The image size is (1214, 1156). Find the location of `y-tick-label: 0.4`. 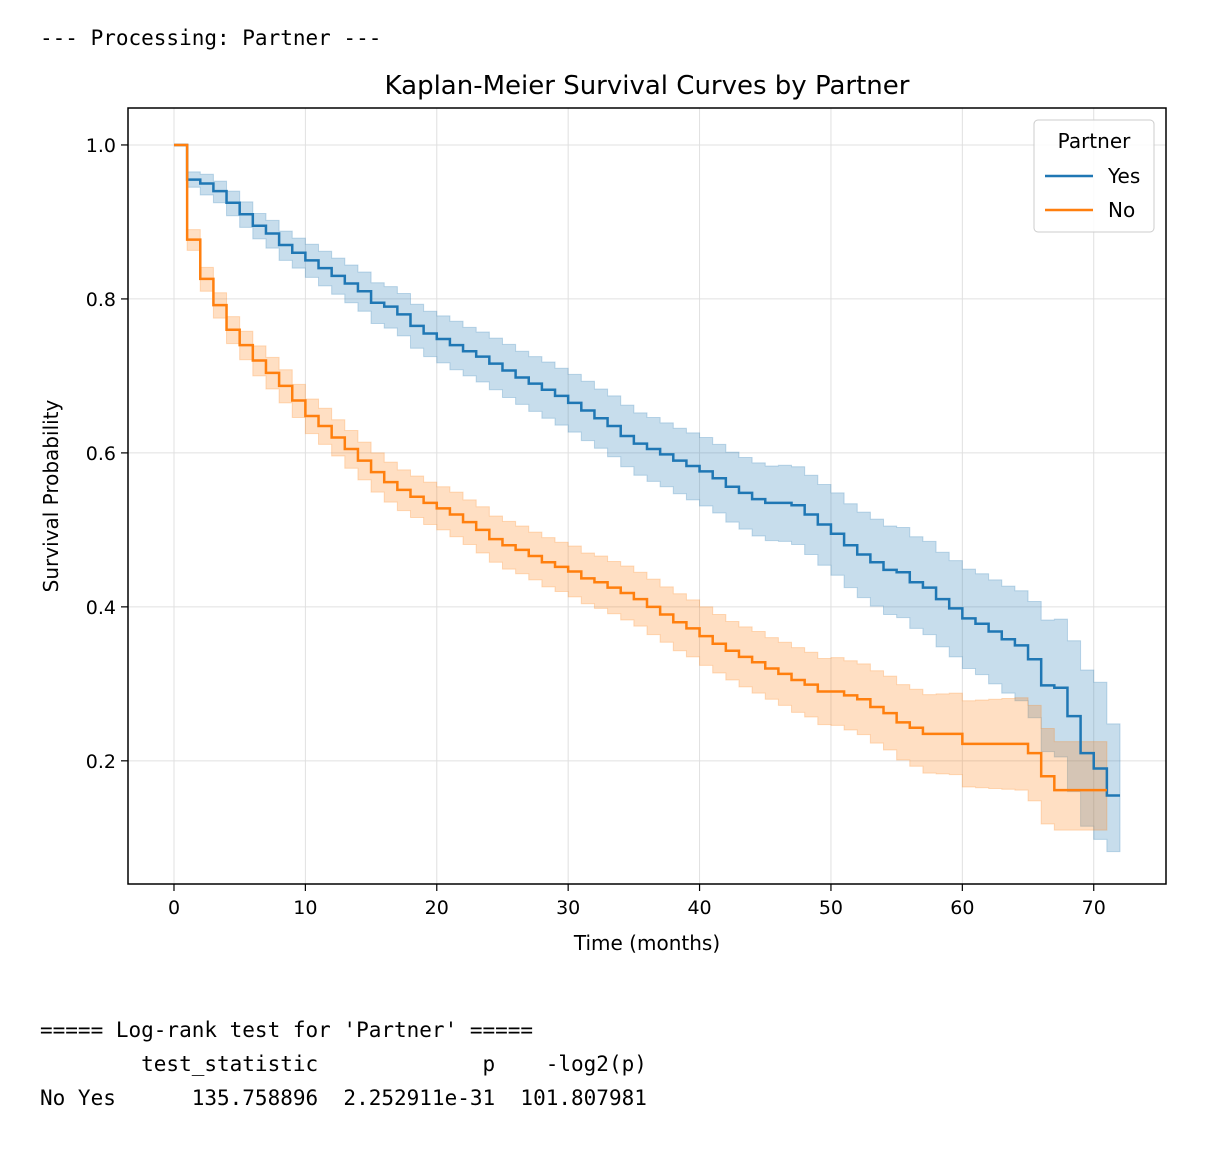

y-tick-label: 0.4 is located at coordinates (101, 608).